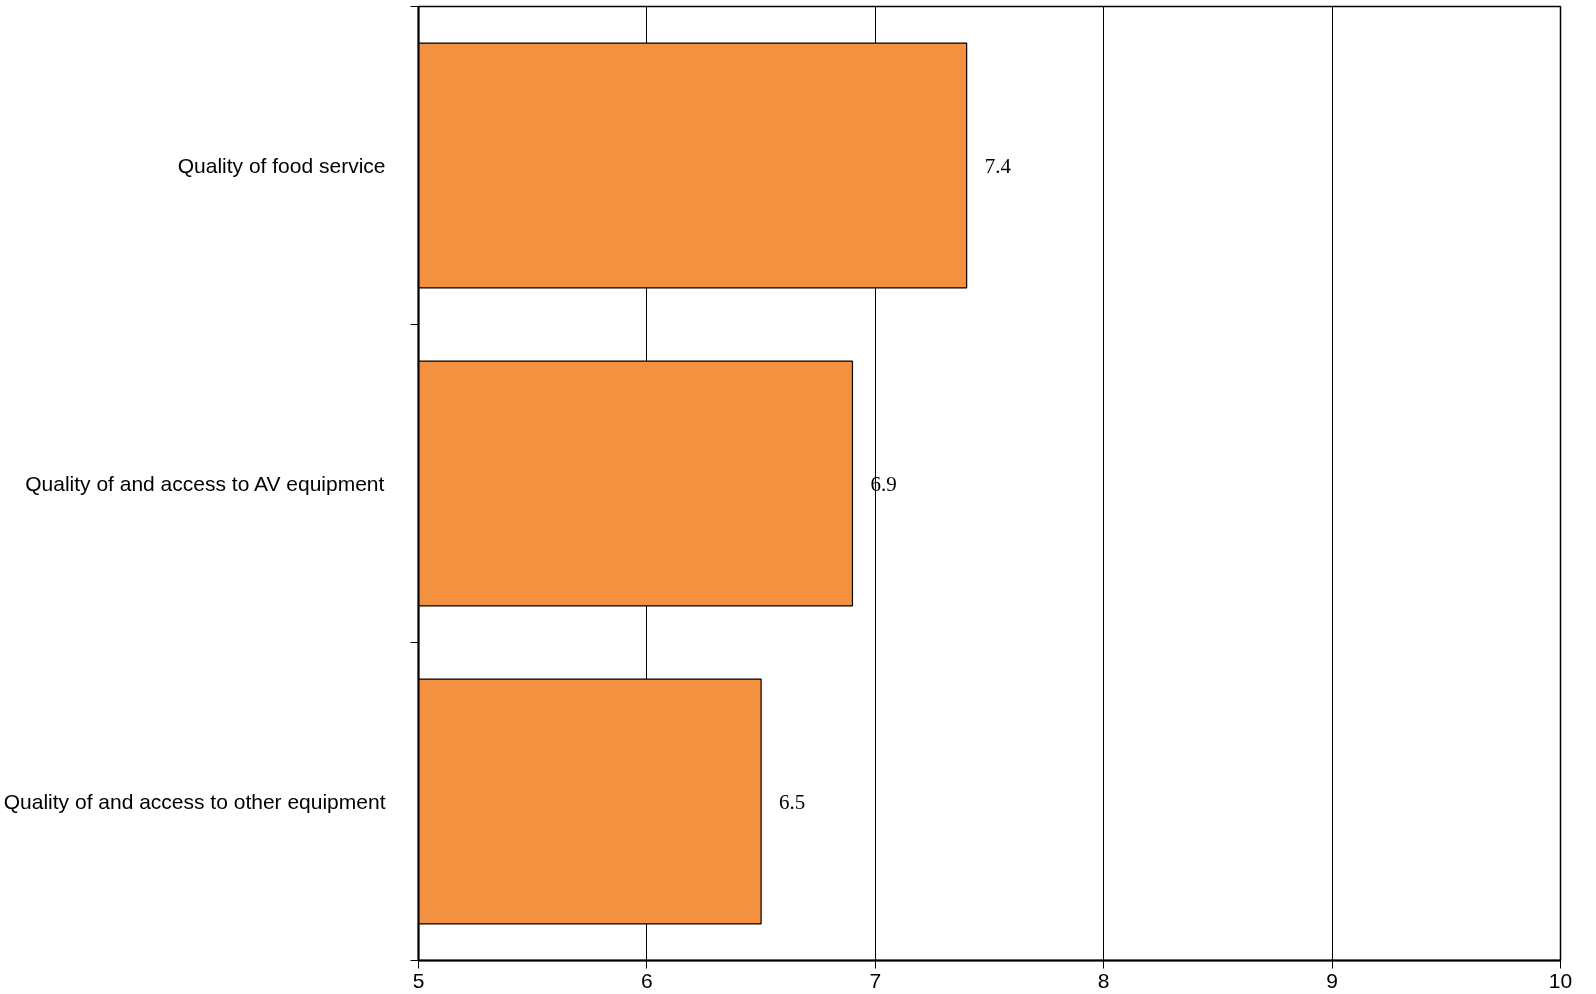  What do you see at coordinates (998, 165) in the screenshot?
I see `data-label: 7.4` at bounding box center [998, 165].